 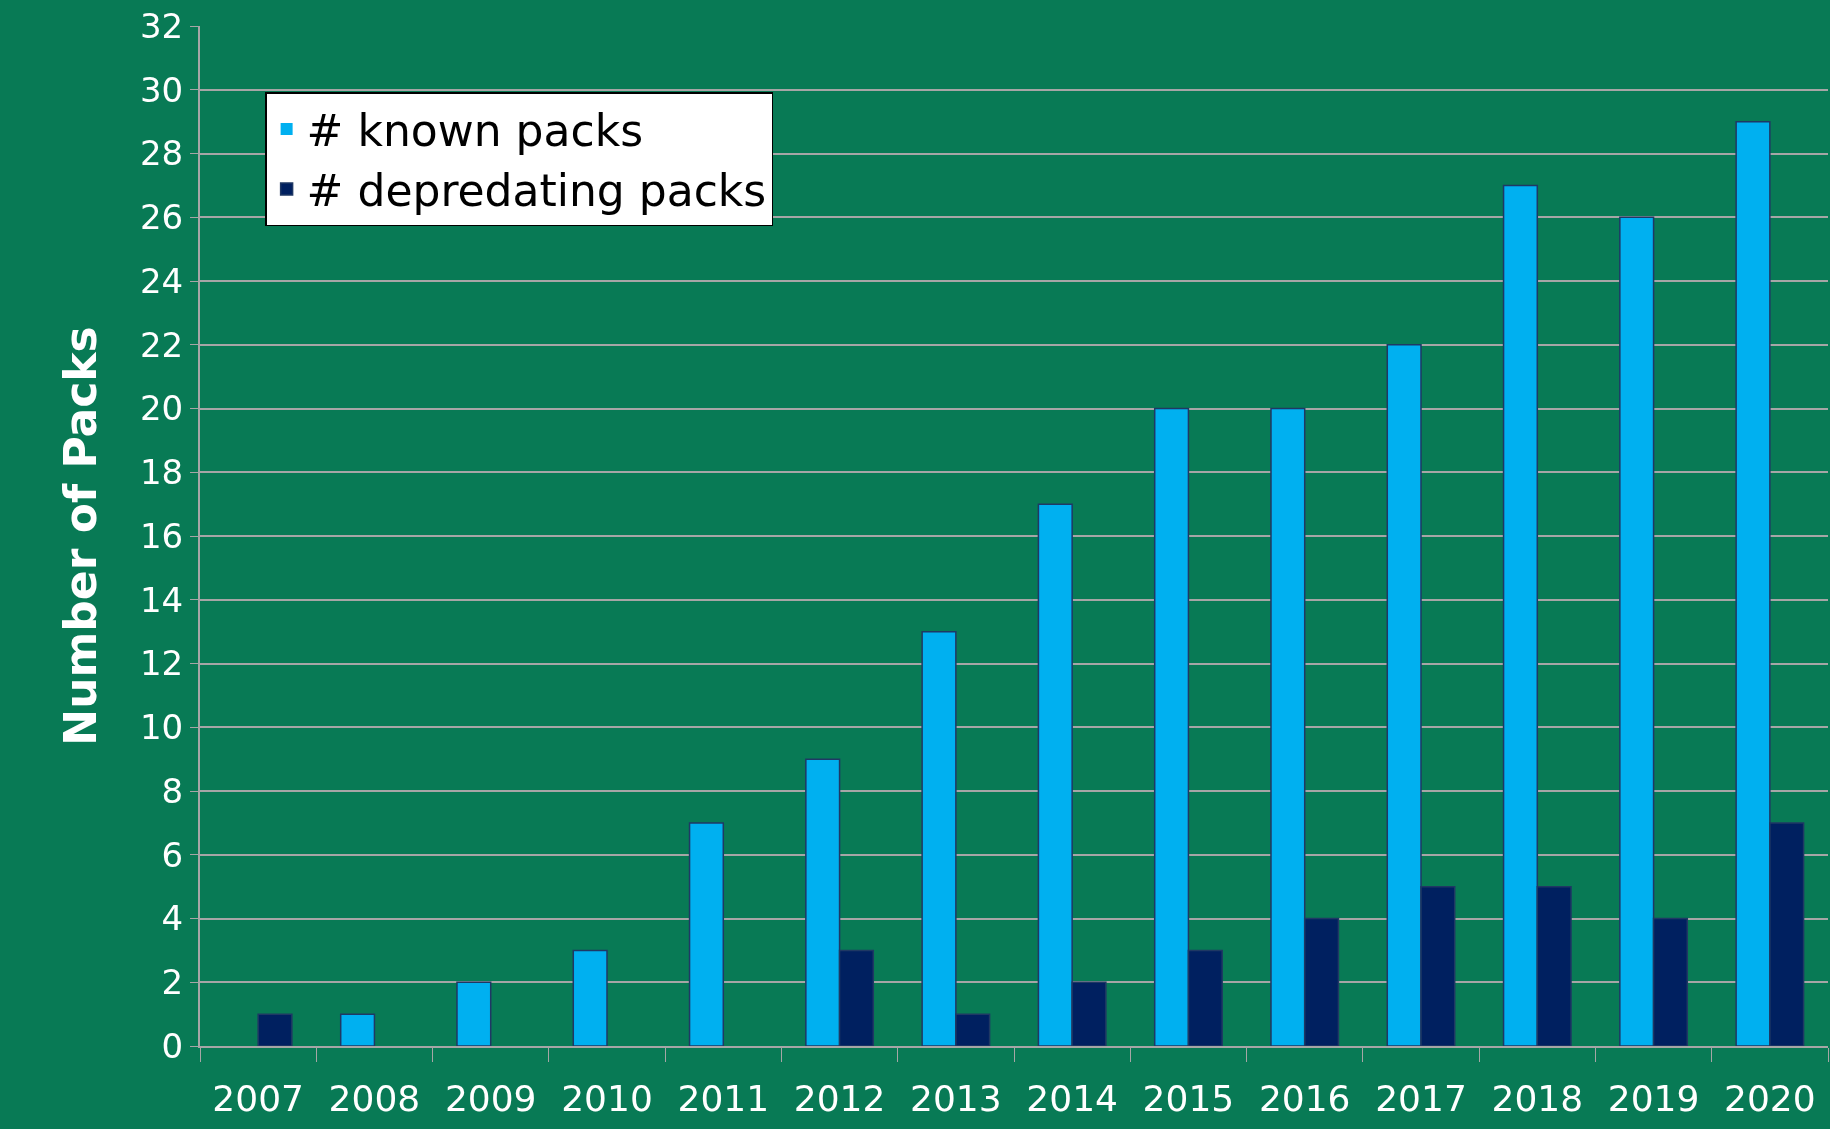 I want to click on legend-label: # depredating packs, so click(x=536, y=191).